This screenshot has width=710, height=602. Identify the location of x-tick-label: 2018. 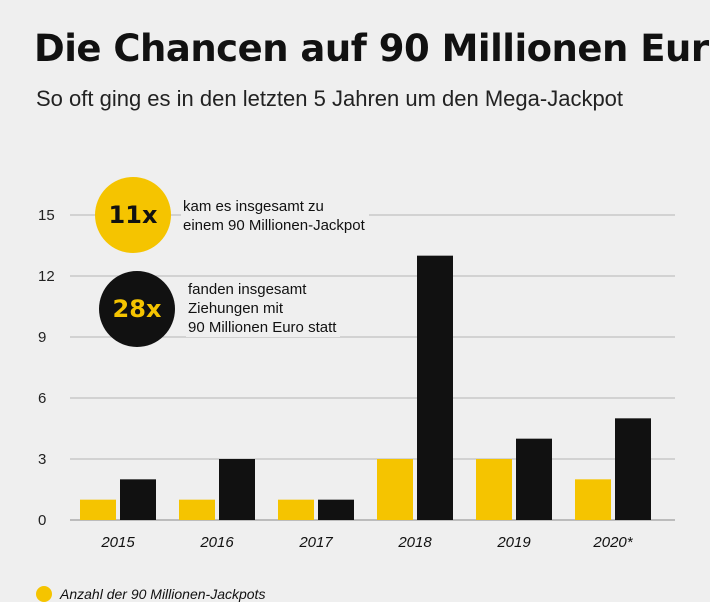
(414, 542).